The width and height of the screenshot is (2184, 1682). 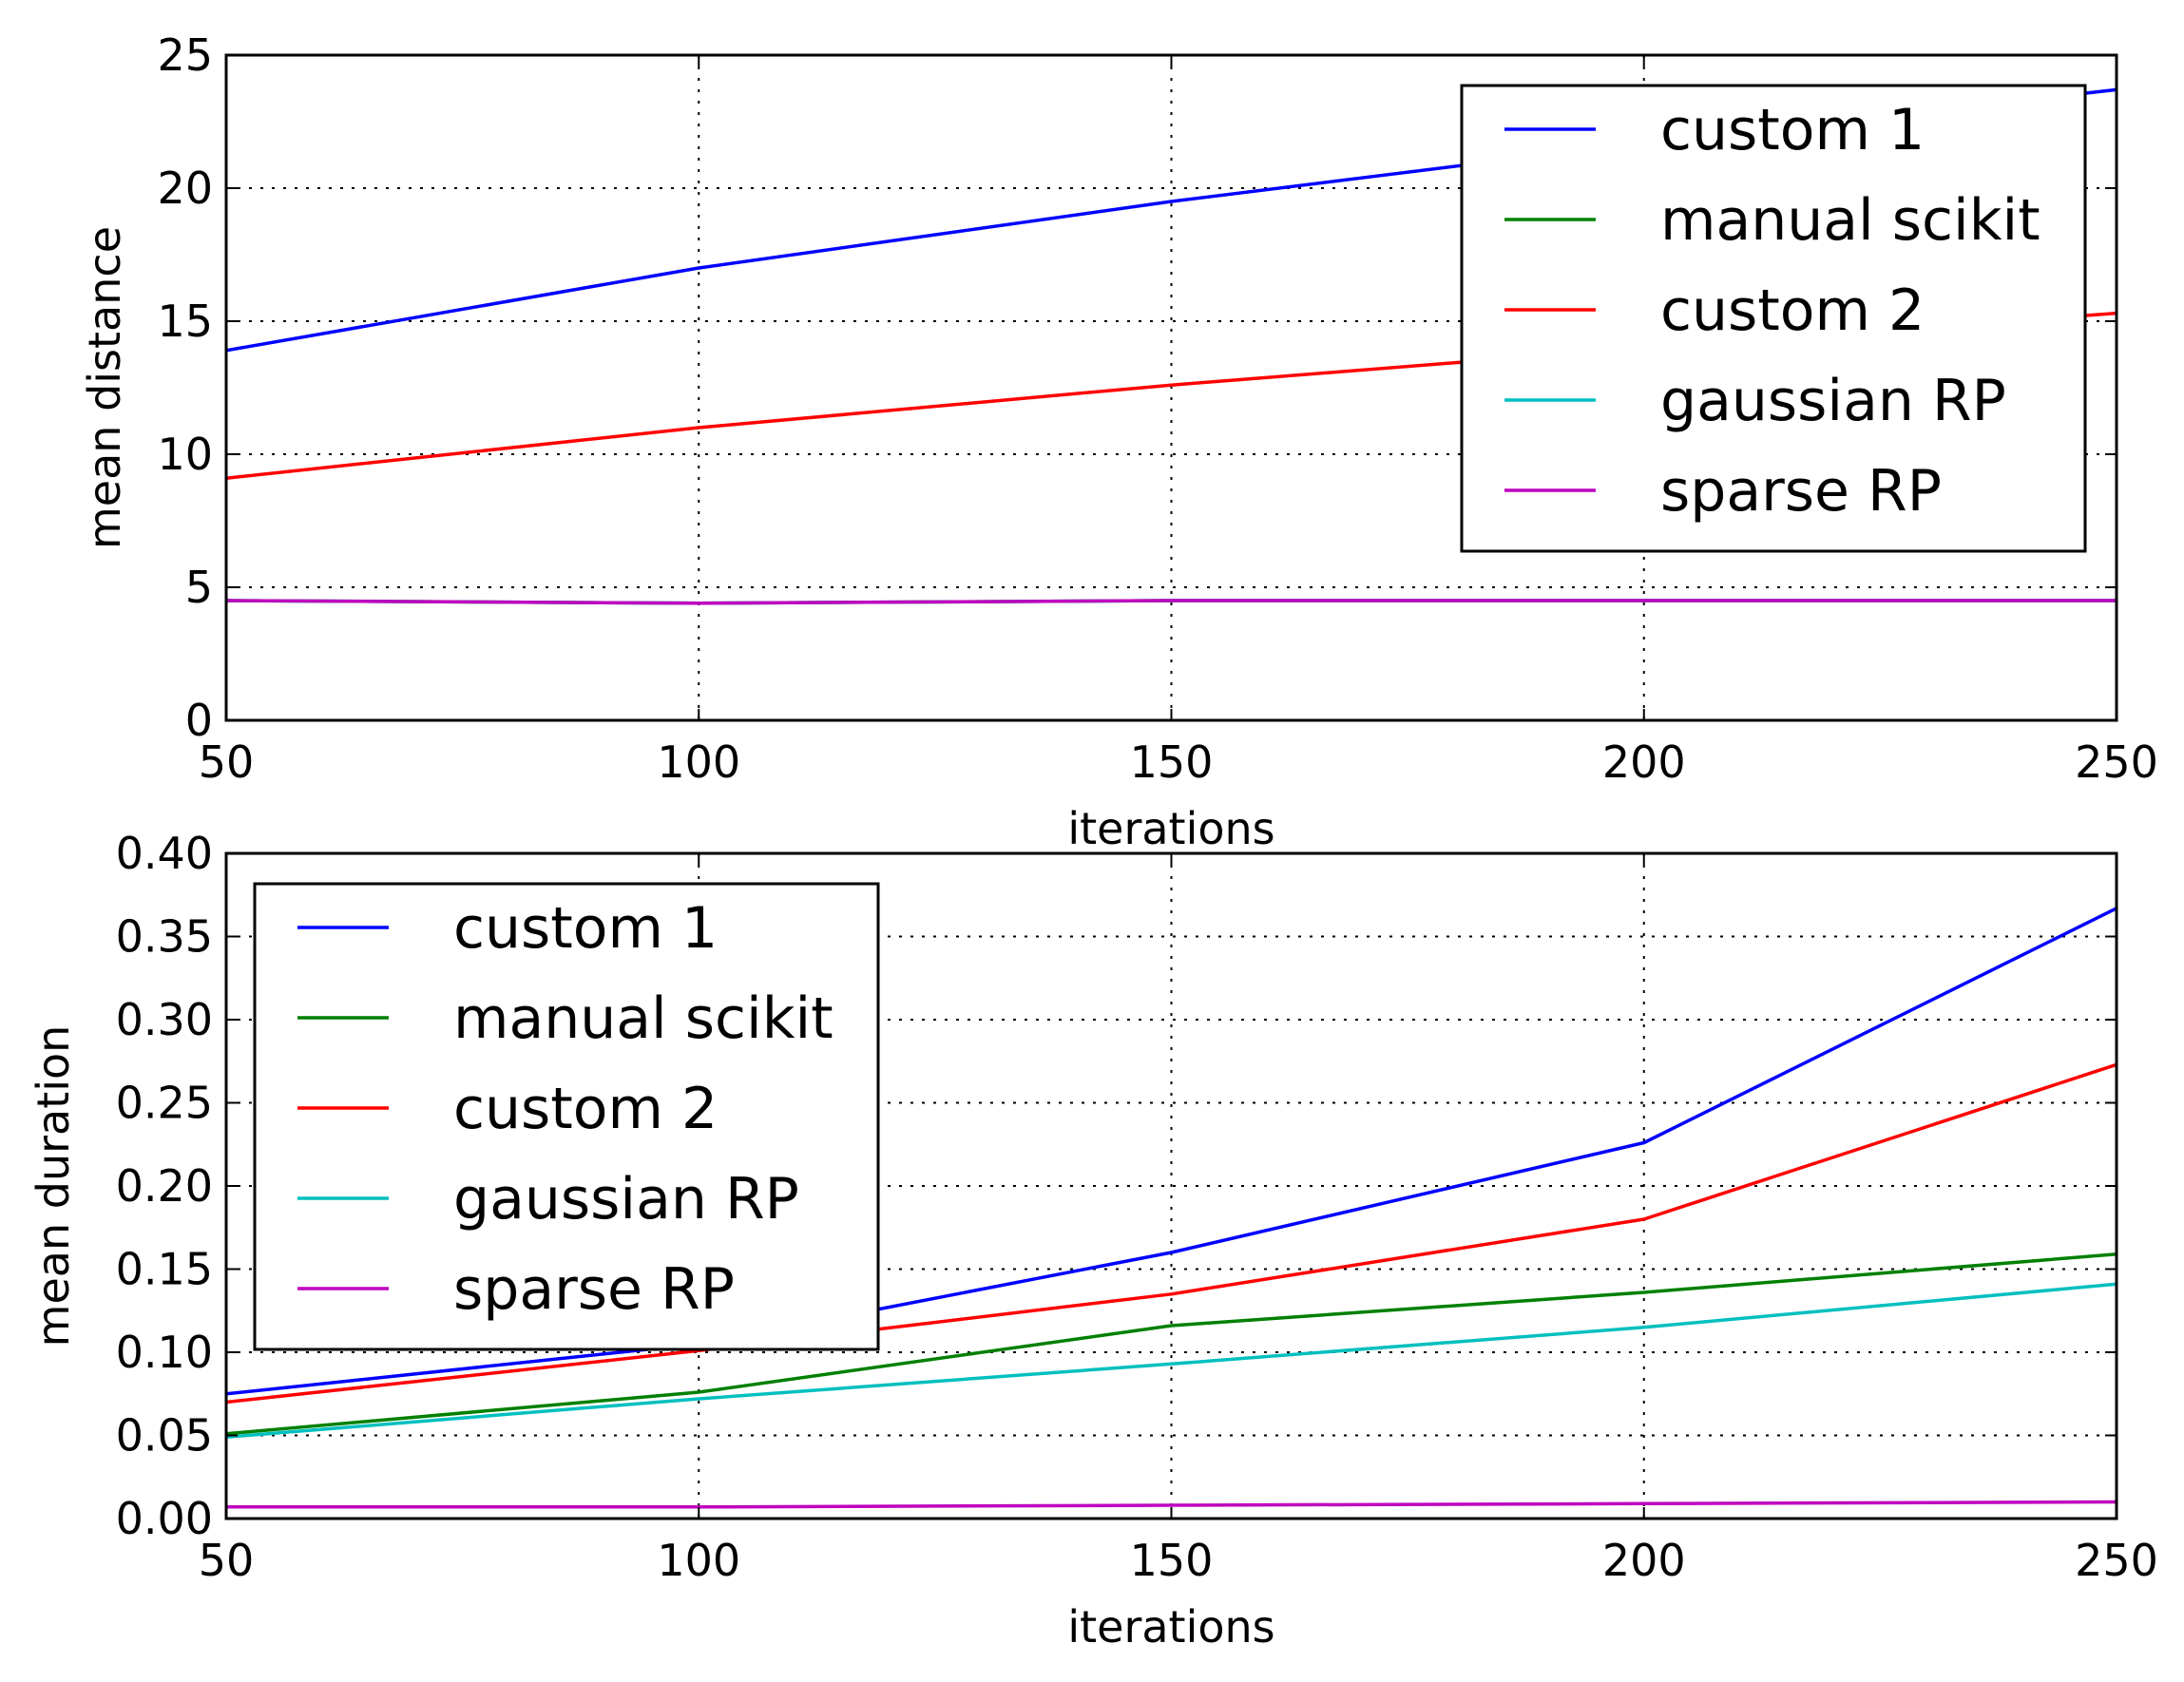 What do you see at coordinates (185, 188) in the screenshot?
I see `y-tick-label: 20` at bounding box center [185, 188].